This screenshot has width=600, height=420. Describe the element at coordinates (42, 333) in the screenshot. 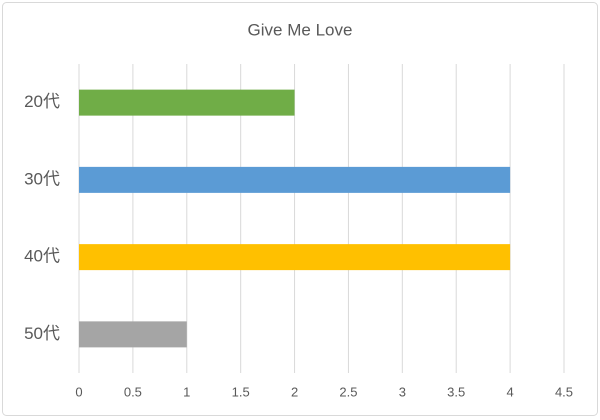

I see `y-tick-label: 50代` at that location.